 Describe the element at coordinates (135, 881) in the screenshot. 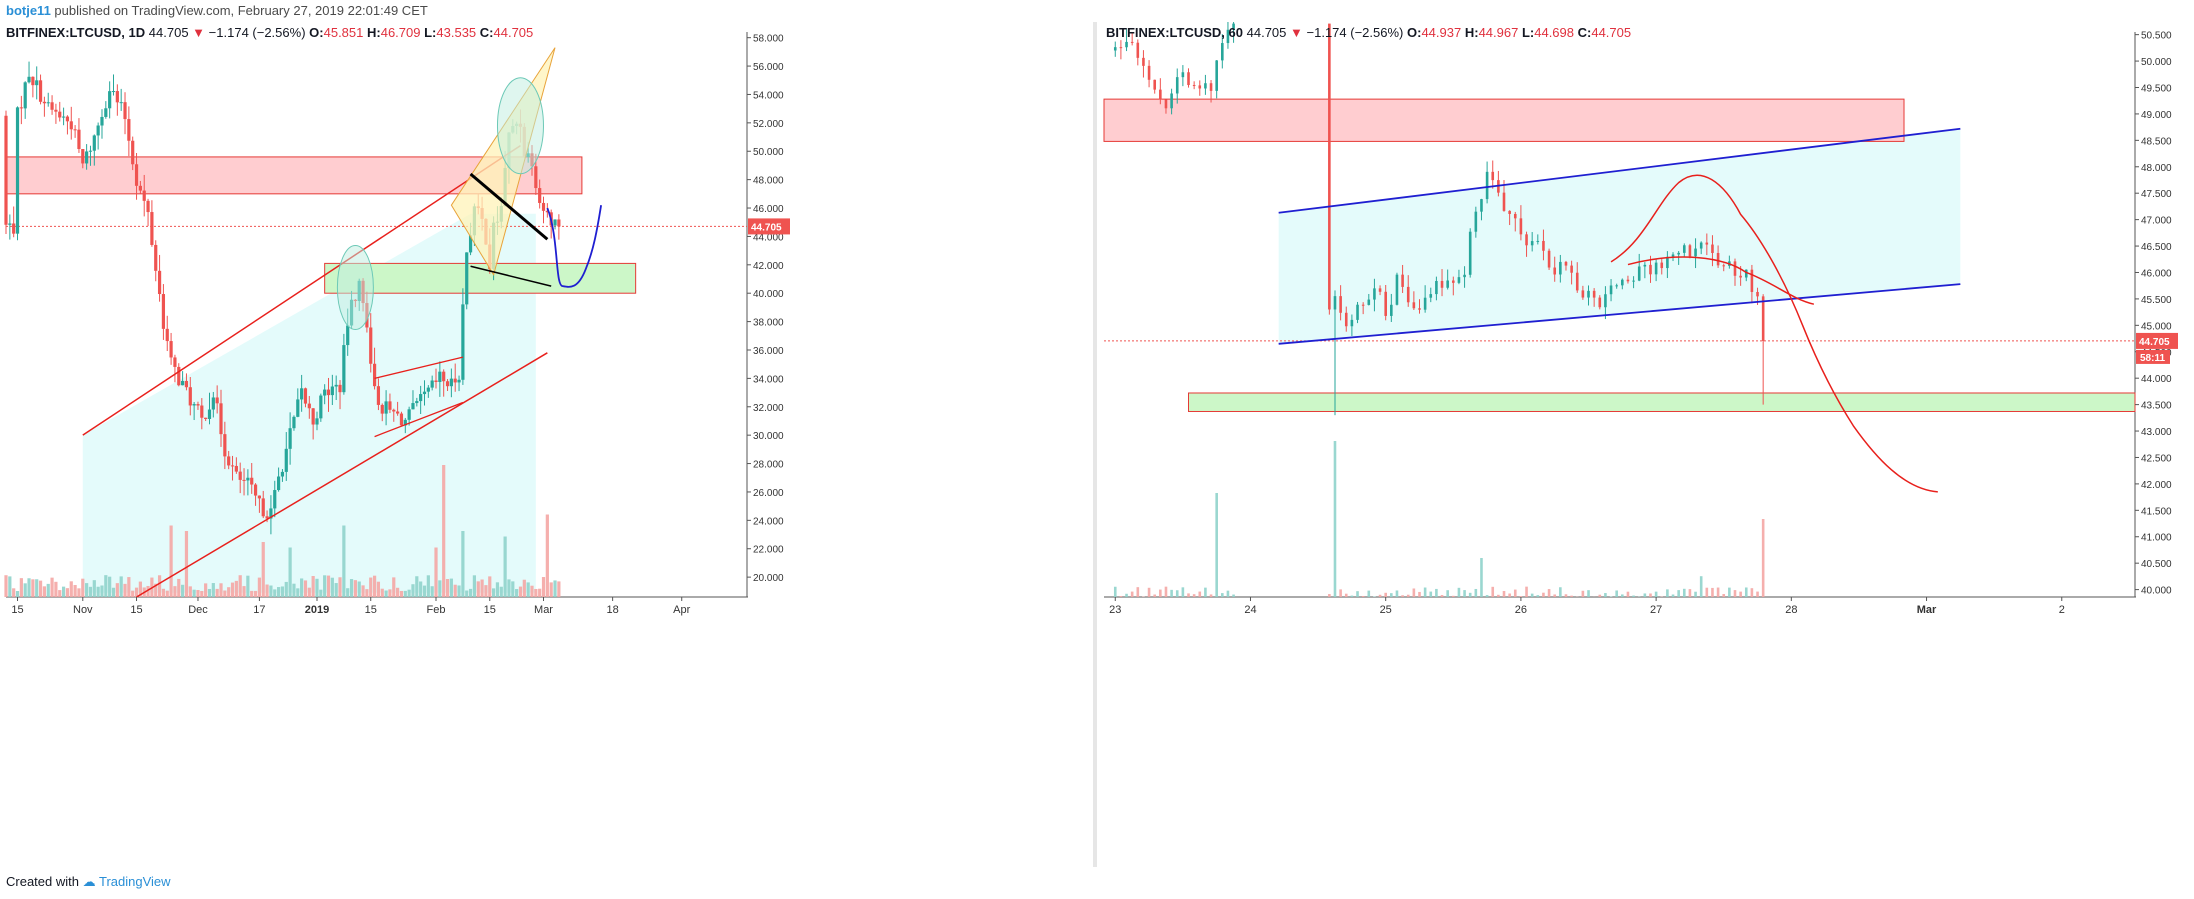

I see `tradingview-brand-link: TradingView` at that location.